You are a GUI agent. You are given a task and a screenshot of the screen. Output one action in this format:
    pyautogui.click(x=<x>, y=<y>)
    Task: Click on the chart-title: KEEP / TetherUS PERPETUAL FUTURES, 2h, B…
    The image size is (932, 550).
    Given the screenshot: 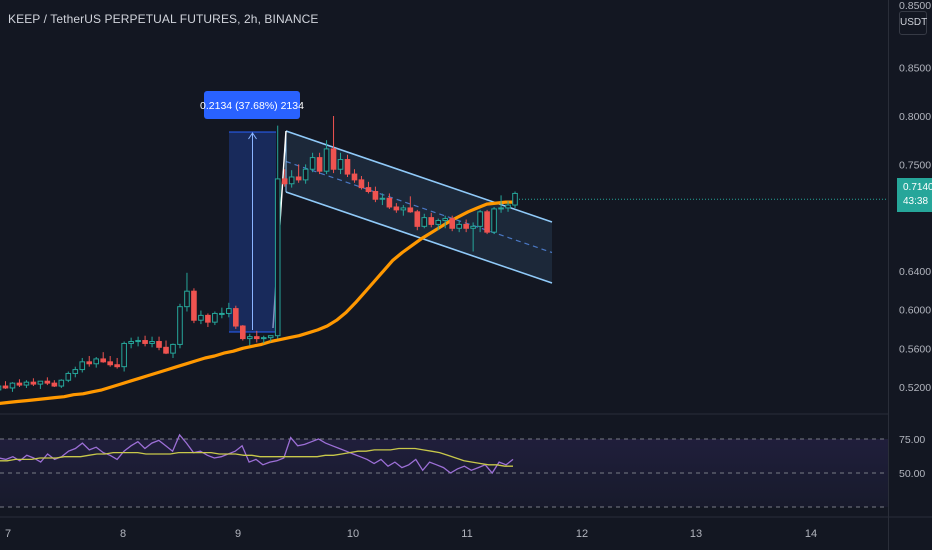 What is the action you would take?
    pyautogui.click(x=163, y=19)
    